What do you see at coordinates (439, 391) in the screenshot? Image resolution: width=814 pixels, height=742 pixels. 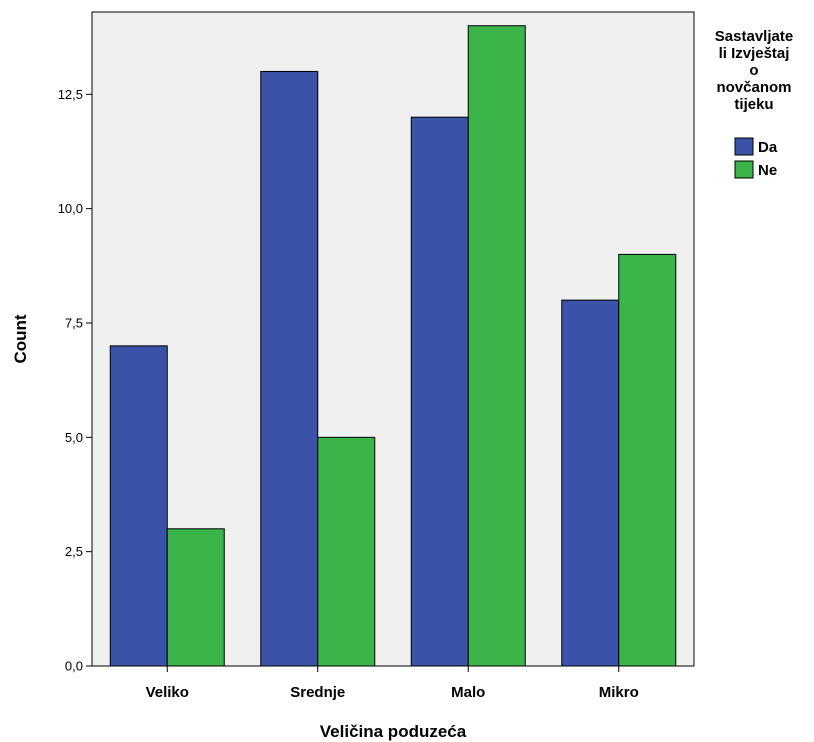 I see `bar-malo-da` at bounding box center [439, 391].